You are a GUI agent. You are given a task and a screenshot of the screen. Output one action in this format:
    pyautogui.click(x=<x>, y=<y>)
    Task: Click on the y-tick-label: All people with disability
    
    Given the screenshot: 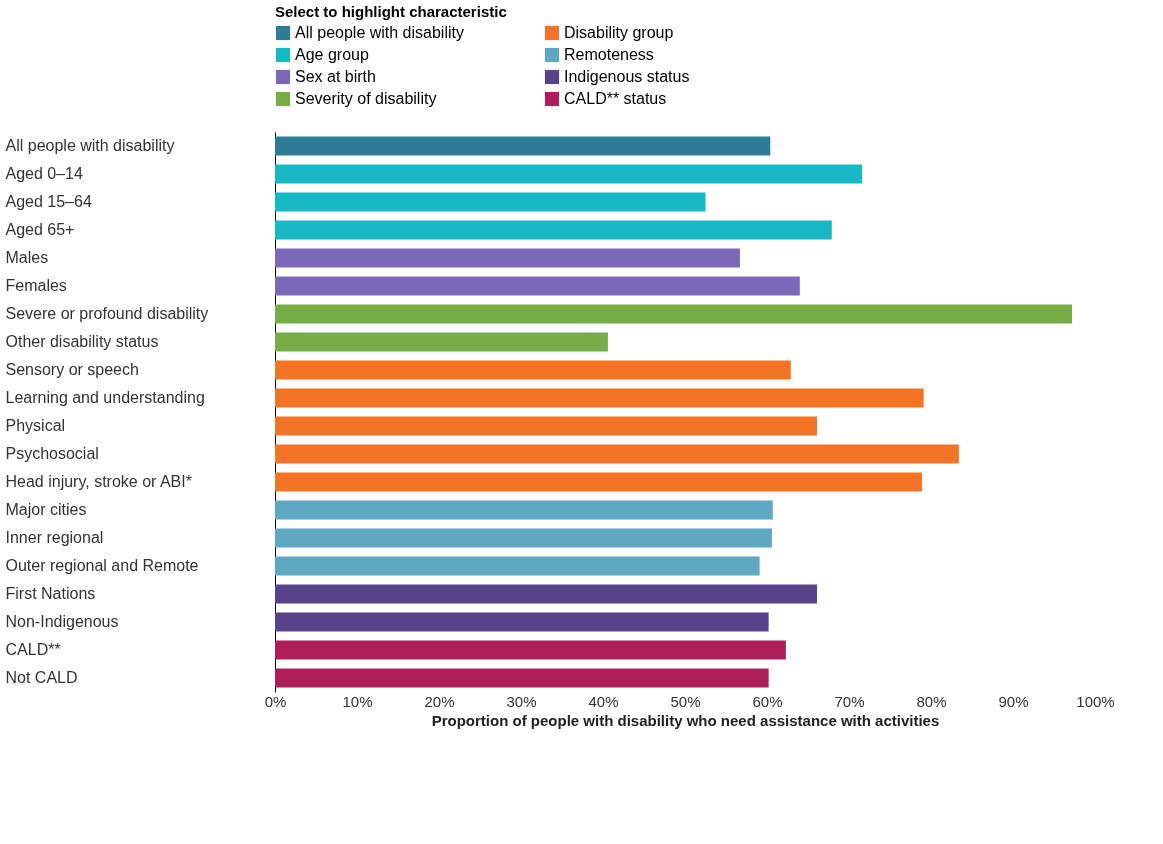 What is the action you would take?
    pyautogui.click(x=90, y=145)
    